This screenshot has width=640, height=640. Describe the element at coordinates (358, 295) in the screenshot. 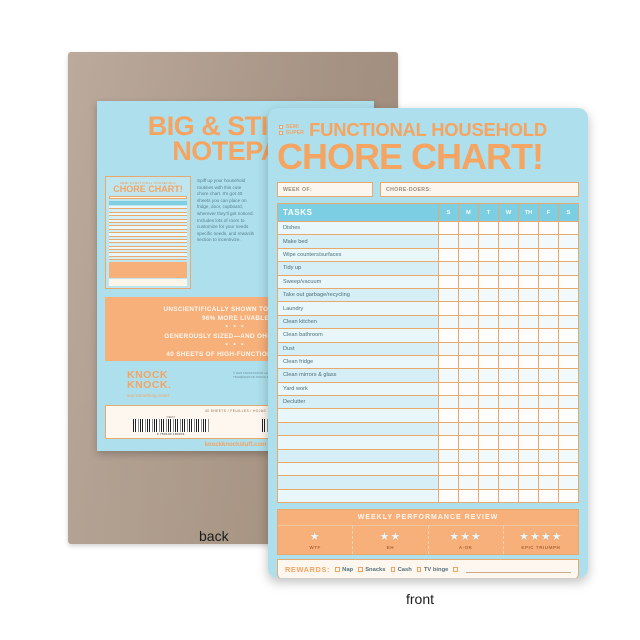

I see `task-name-cell: Take out garbage/recycling` at that location.